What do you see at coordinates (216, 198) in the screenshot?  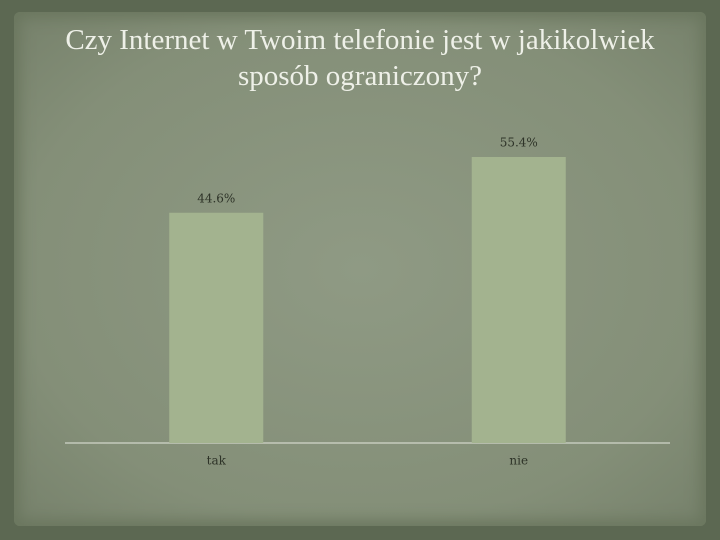 I see `value-label: 44.6%` at bounding box center [216, 198].